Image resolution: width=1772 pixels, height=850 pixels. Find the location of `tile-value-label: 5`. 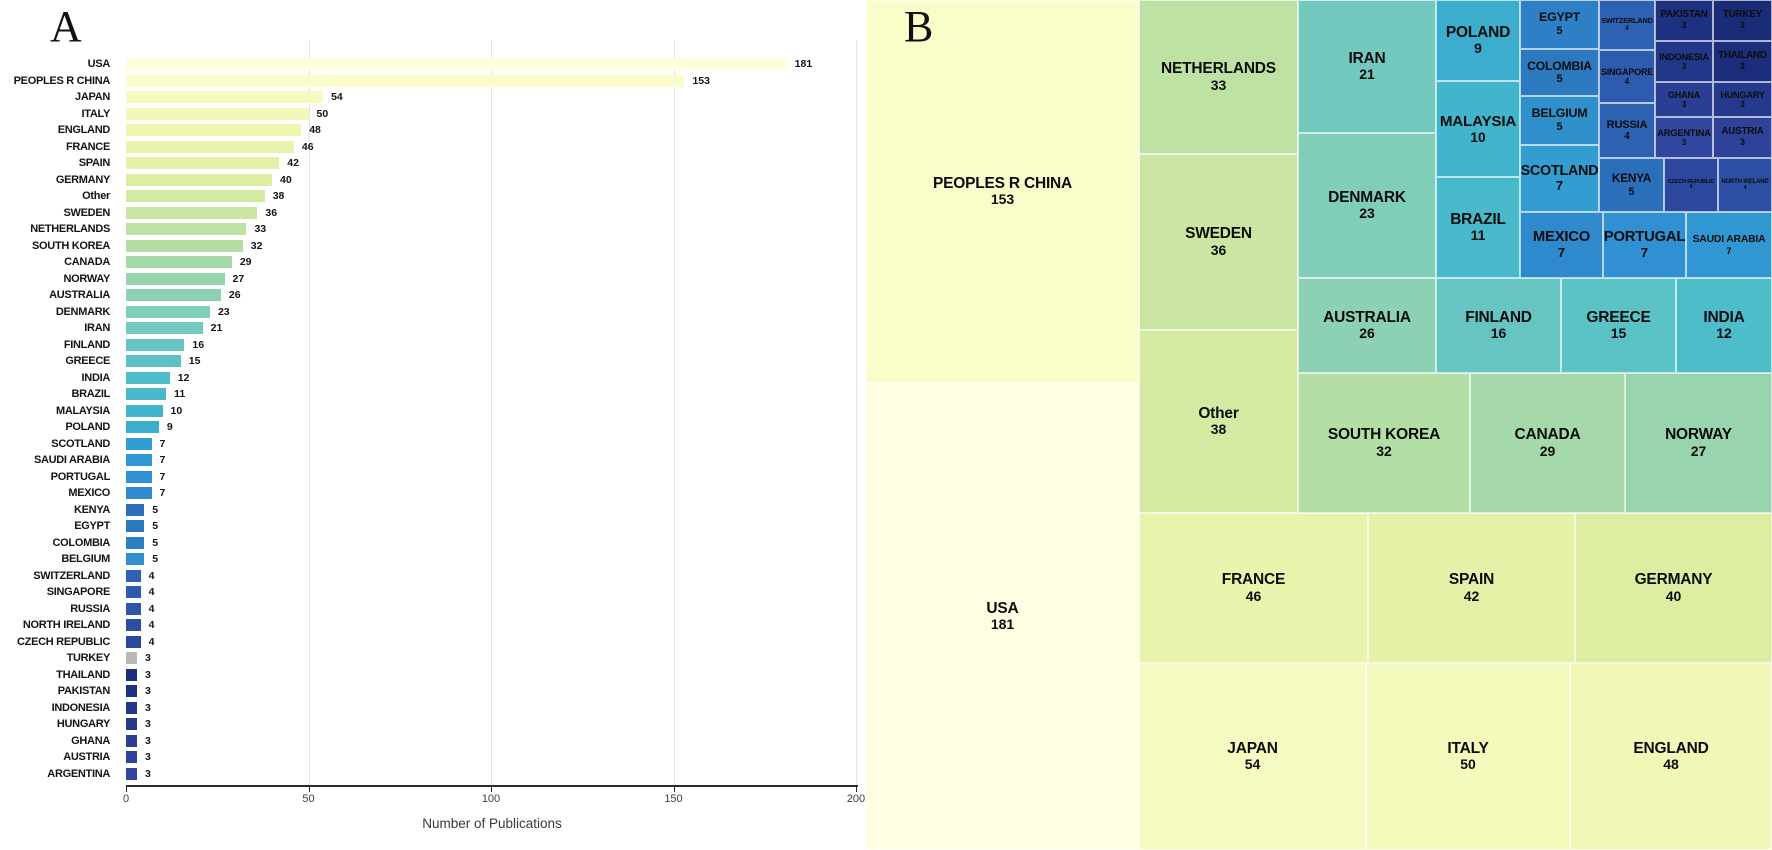

tile-value-label: 5 is located at coordinates (1559, 31).